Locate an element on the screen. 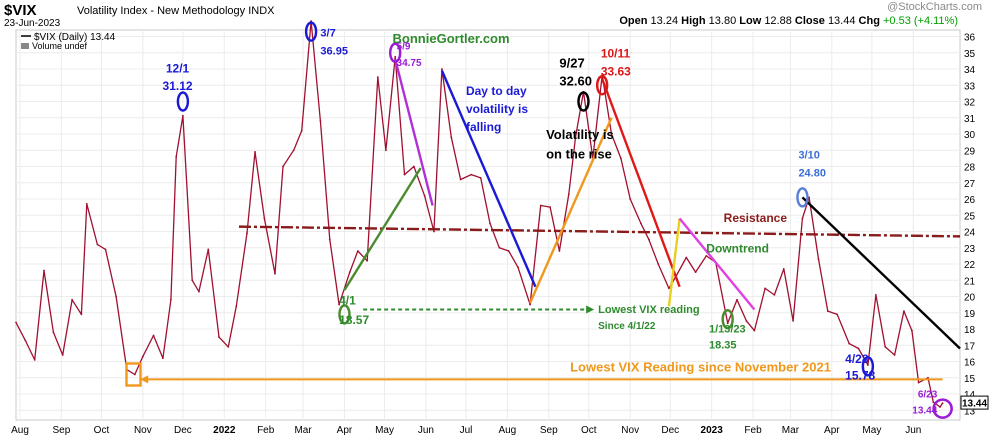 The image size is (990, 438). y-tick-label: 34 is located at coordinates (970, 70).